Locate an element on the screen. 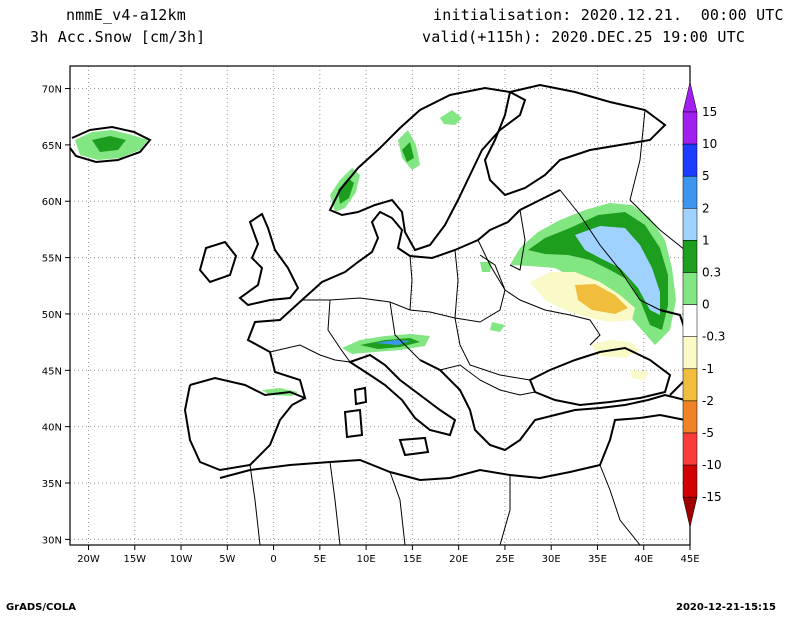 The image size is (800, 618). lon-tick-label: 20E is located at coordinates (458, 559).